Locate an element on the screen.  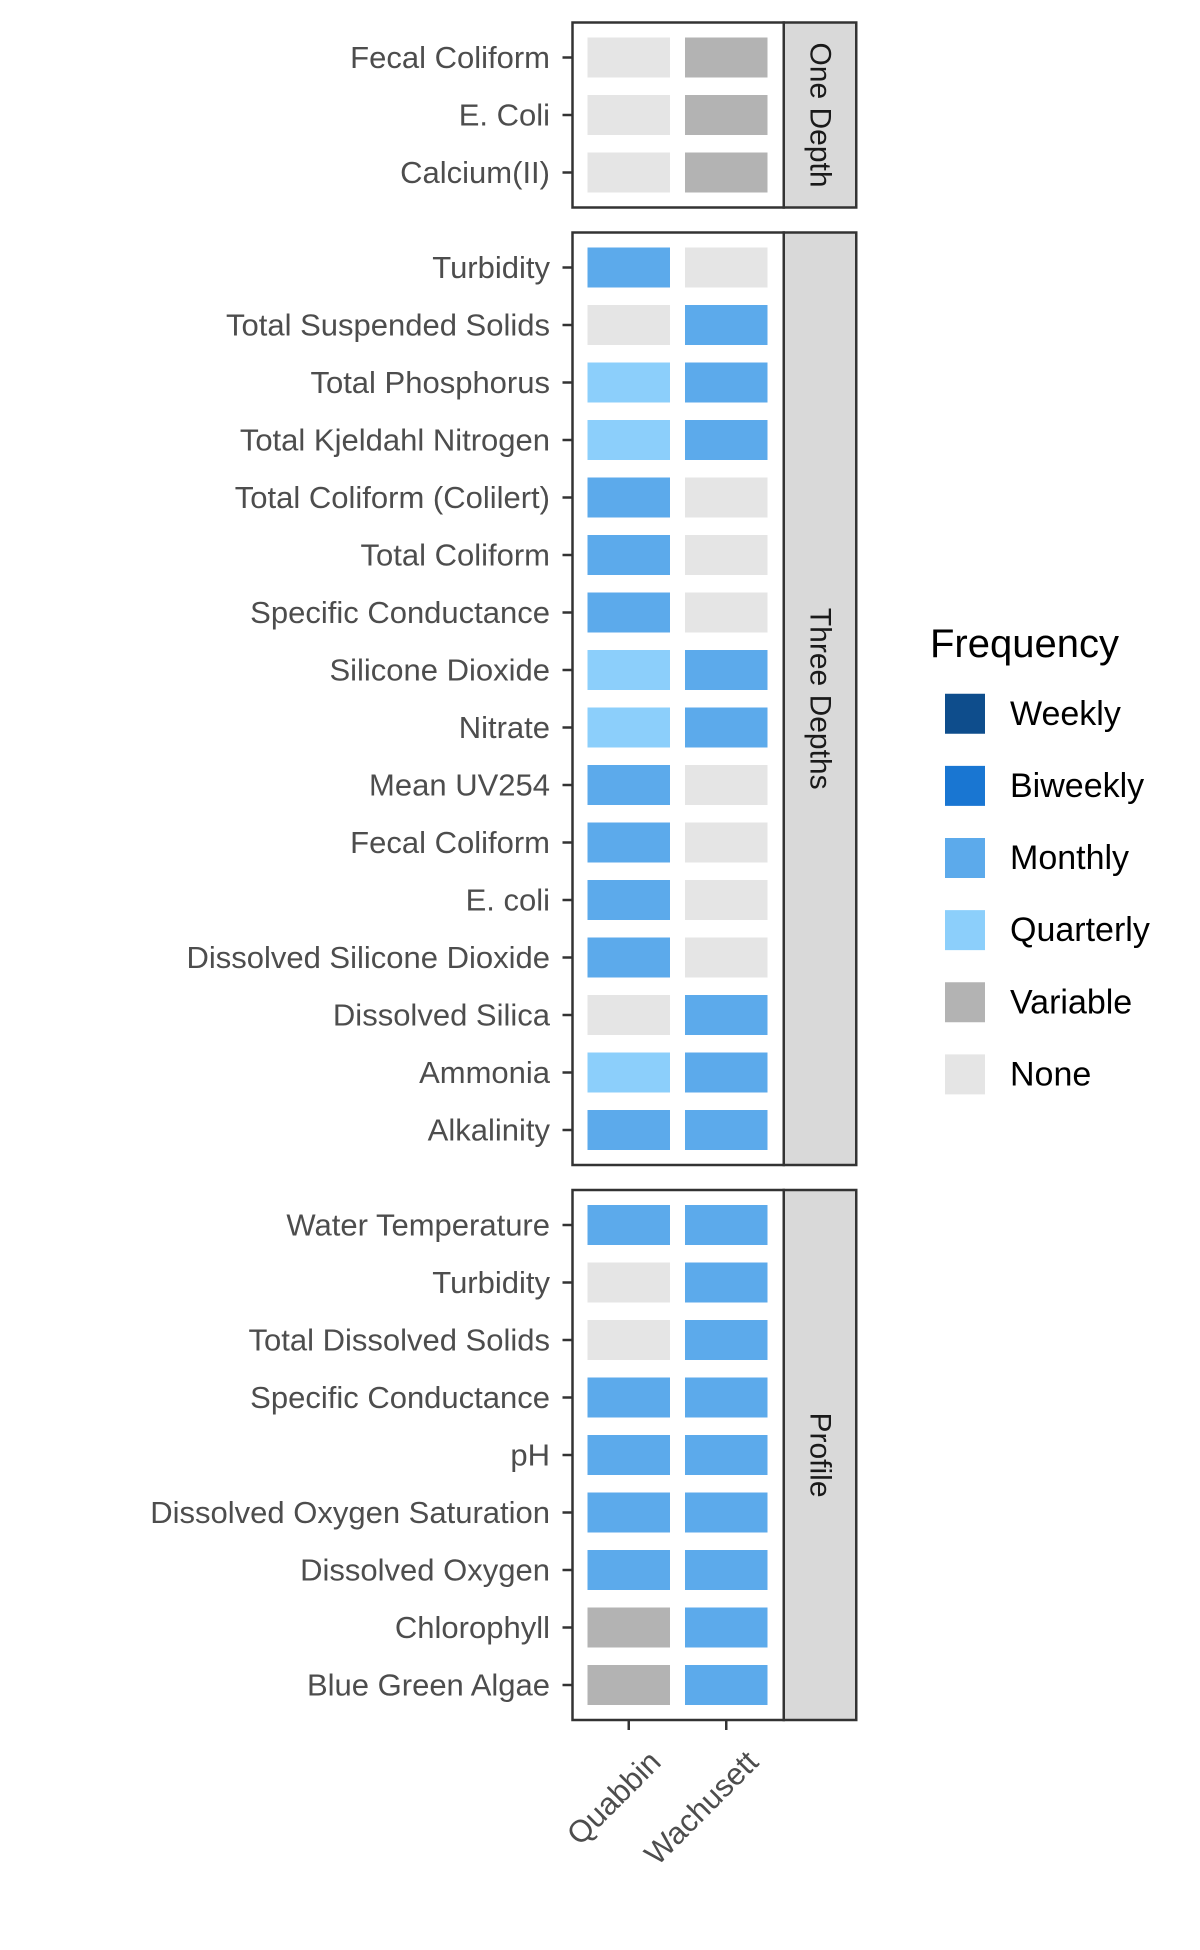
y-tick-label: Calcium(II) is located at coordinates (475, 172).